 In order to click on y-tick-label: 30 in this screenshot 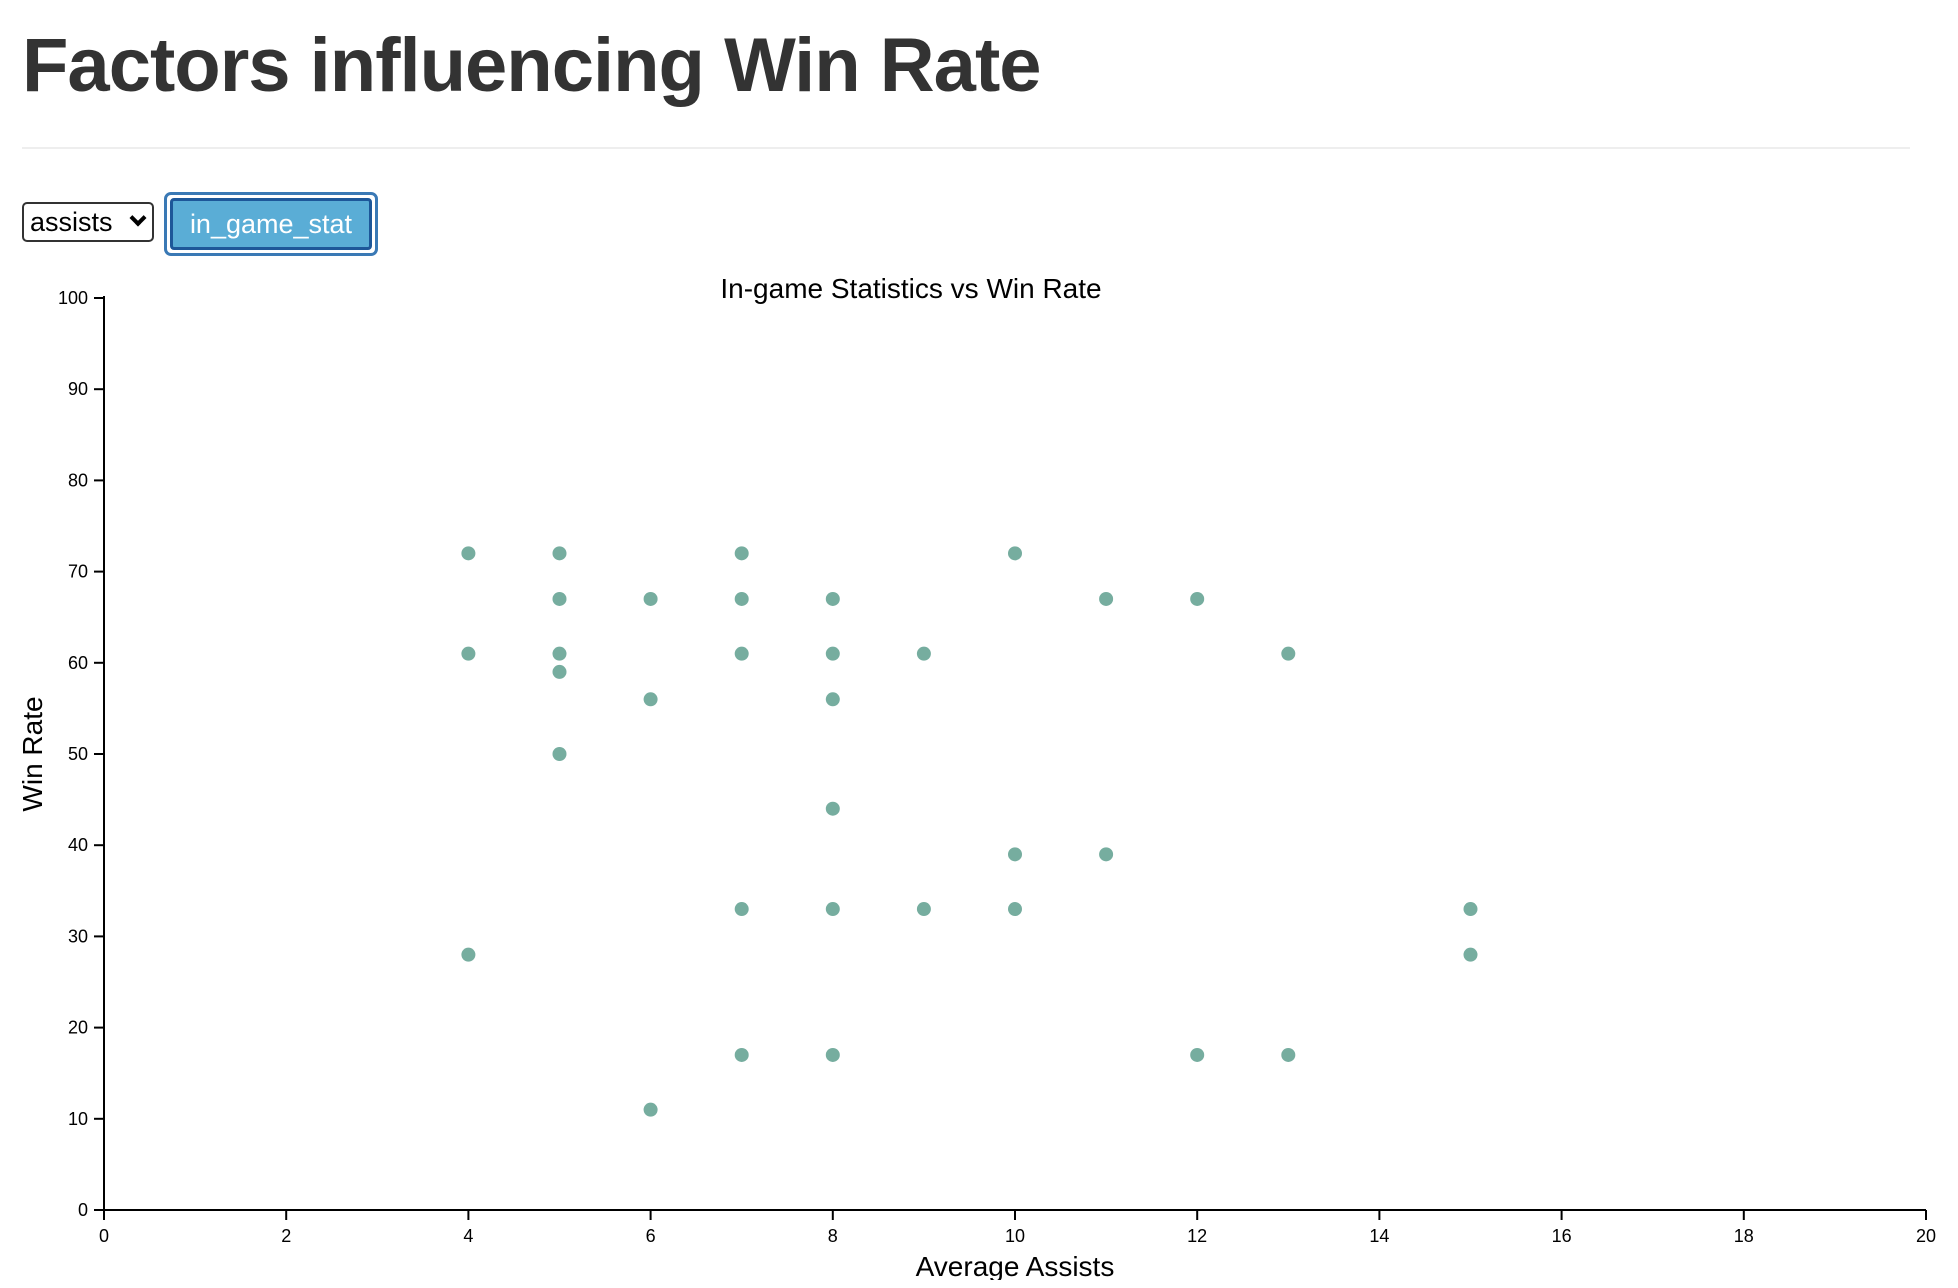, I will do `click(78, 936)`.